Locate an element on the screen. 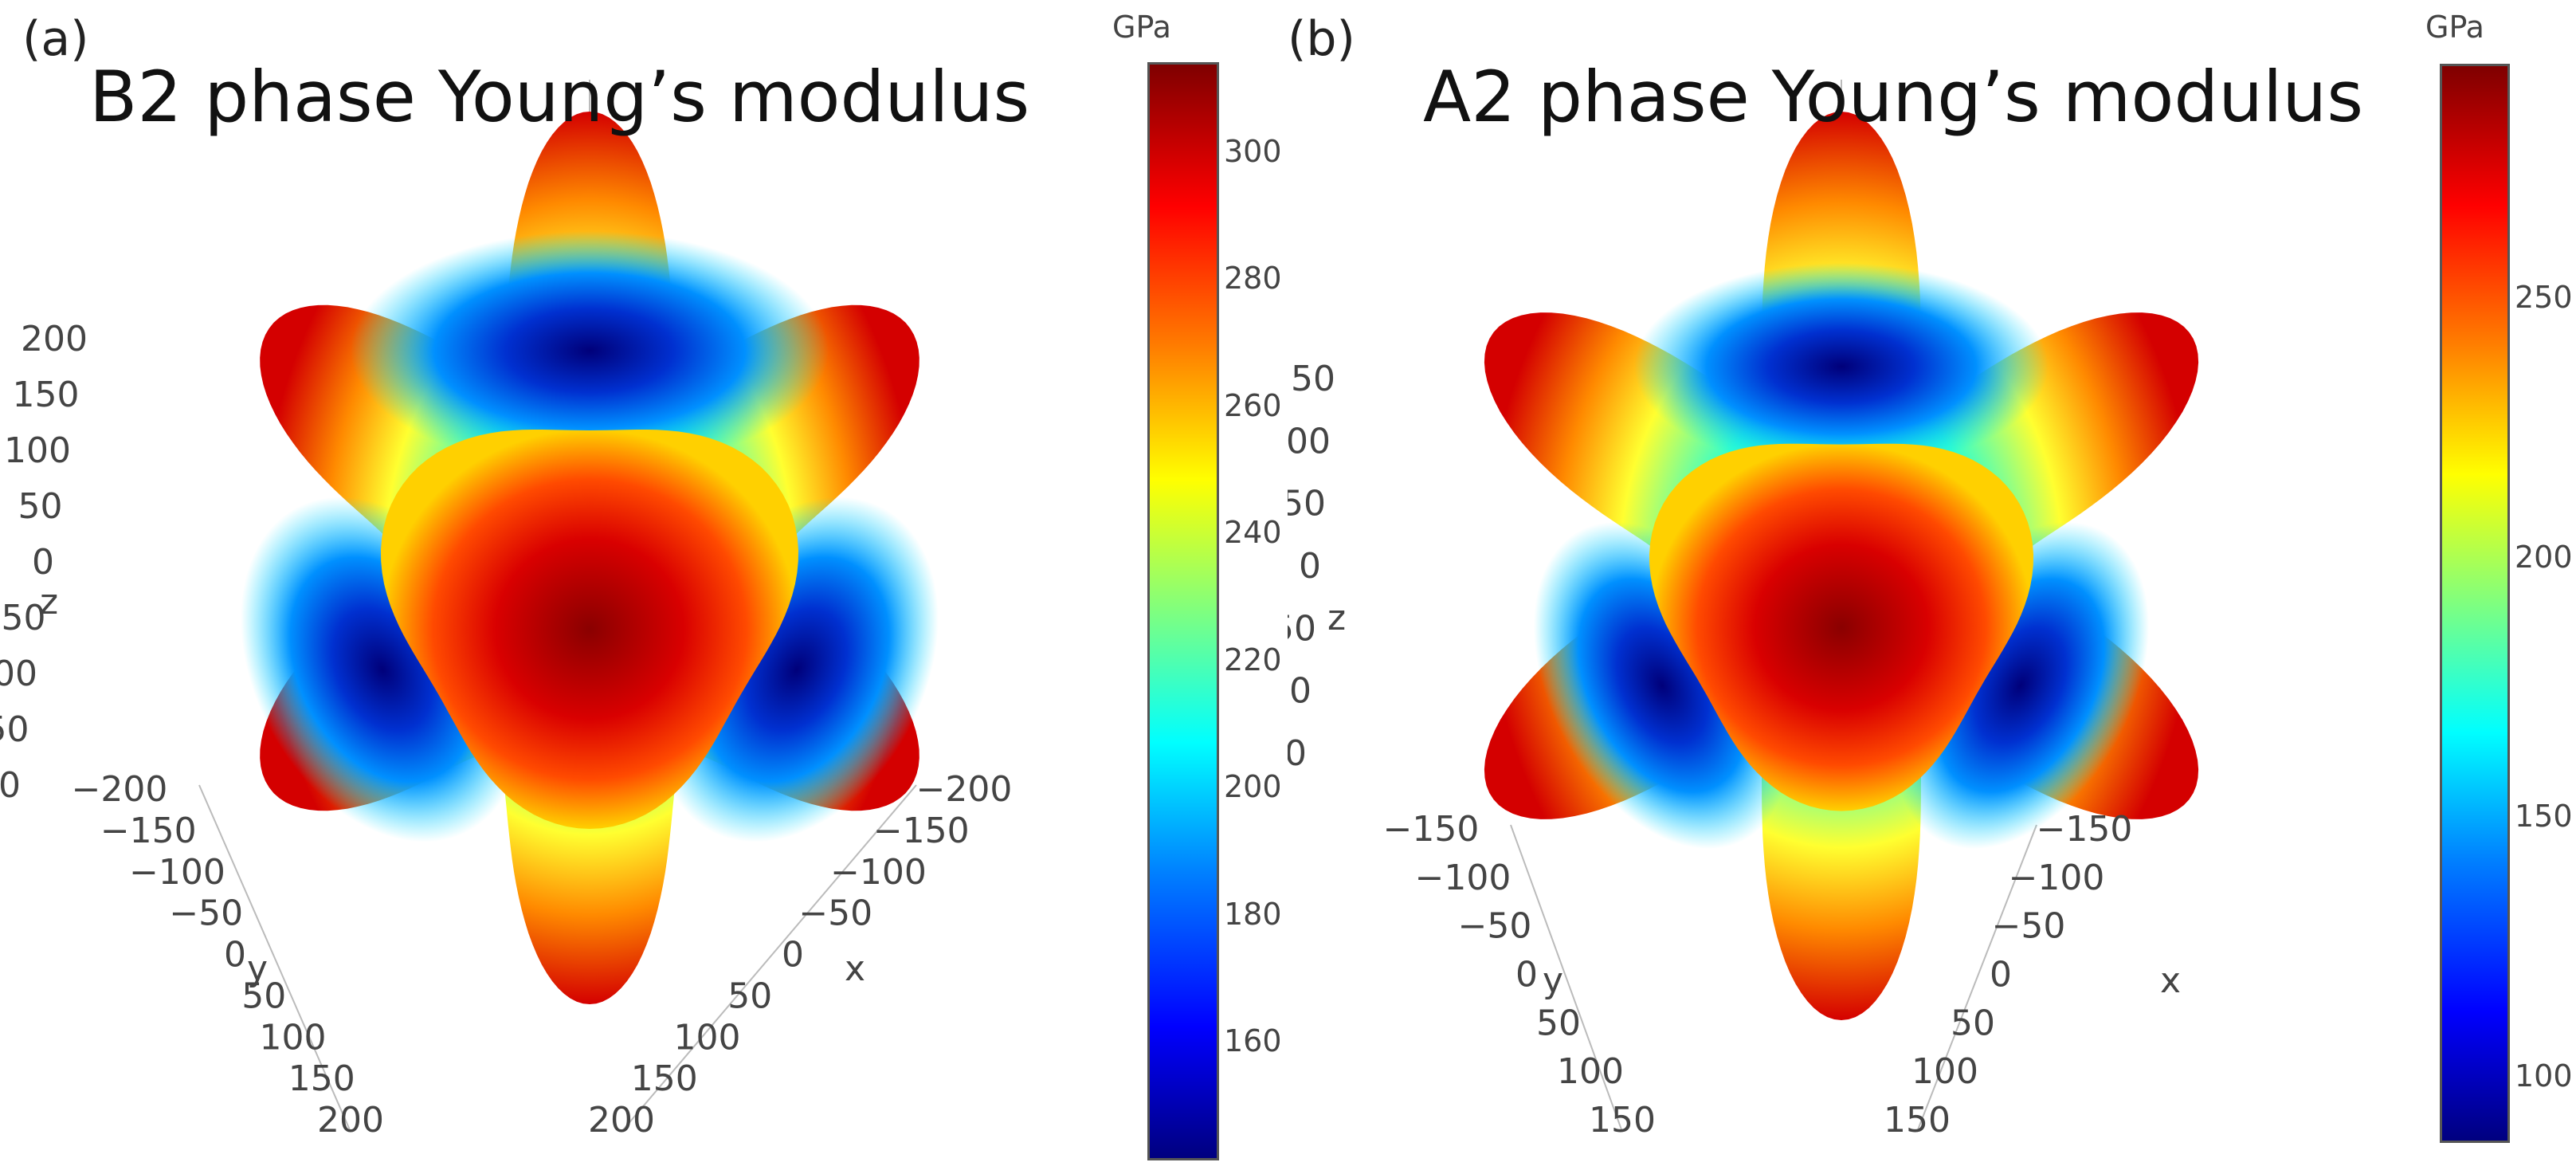 The image size is (2576, 1174). z-tick-label: 200 is located at coordinates (54, 339).